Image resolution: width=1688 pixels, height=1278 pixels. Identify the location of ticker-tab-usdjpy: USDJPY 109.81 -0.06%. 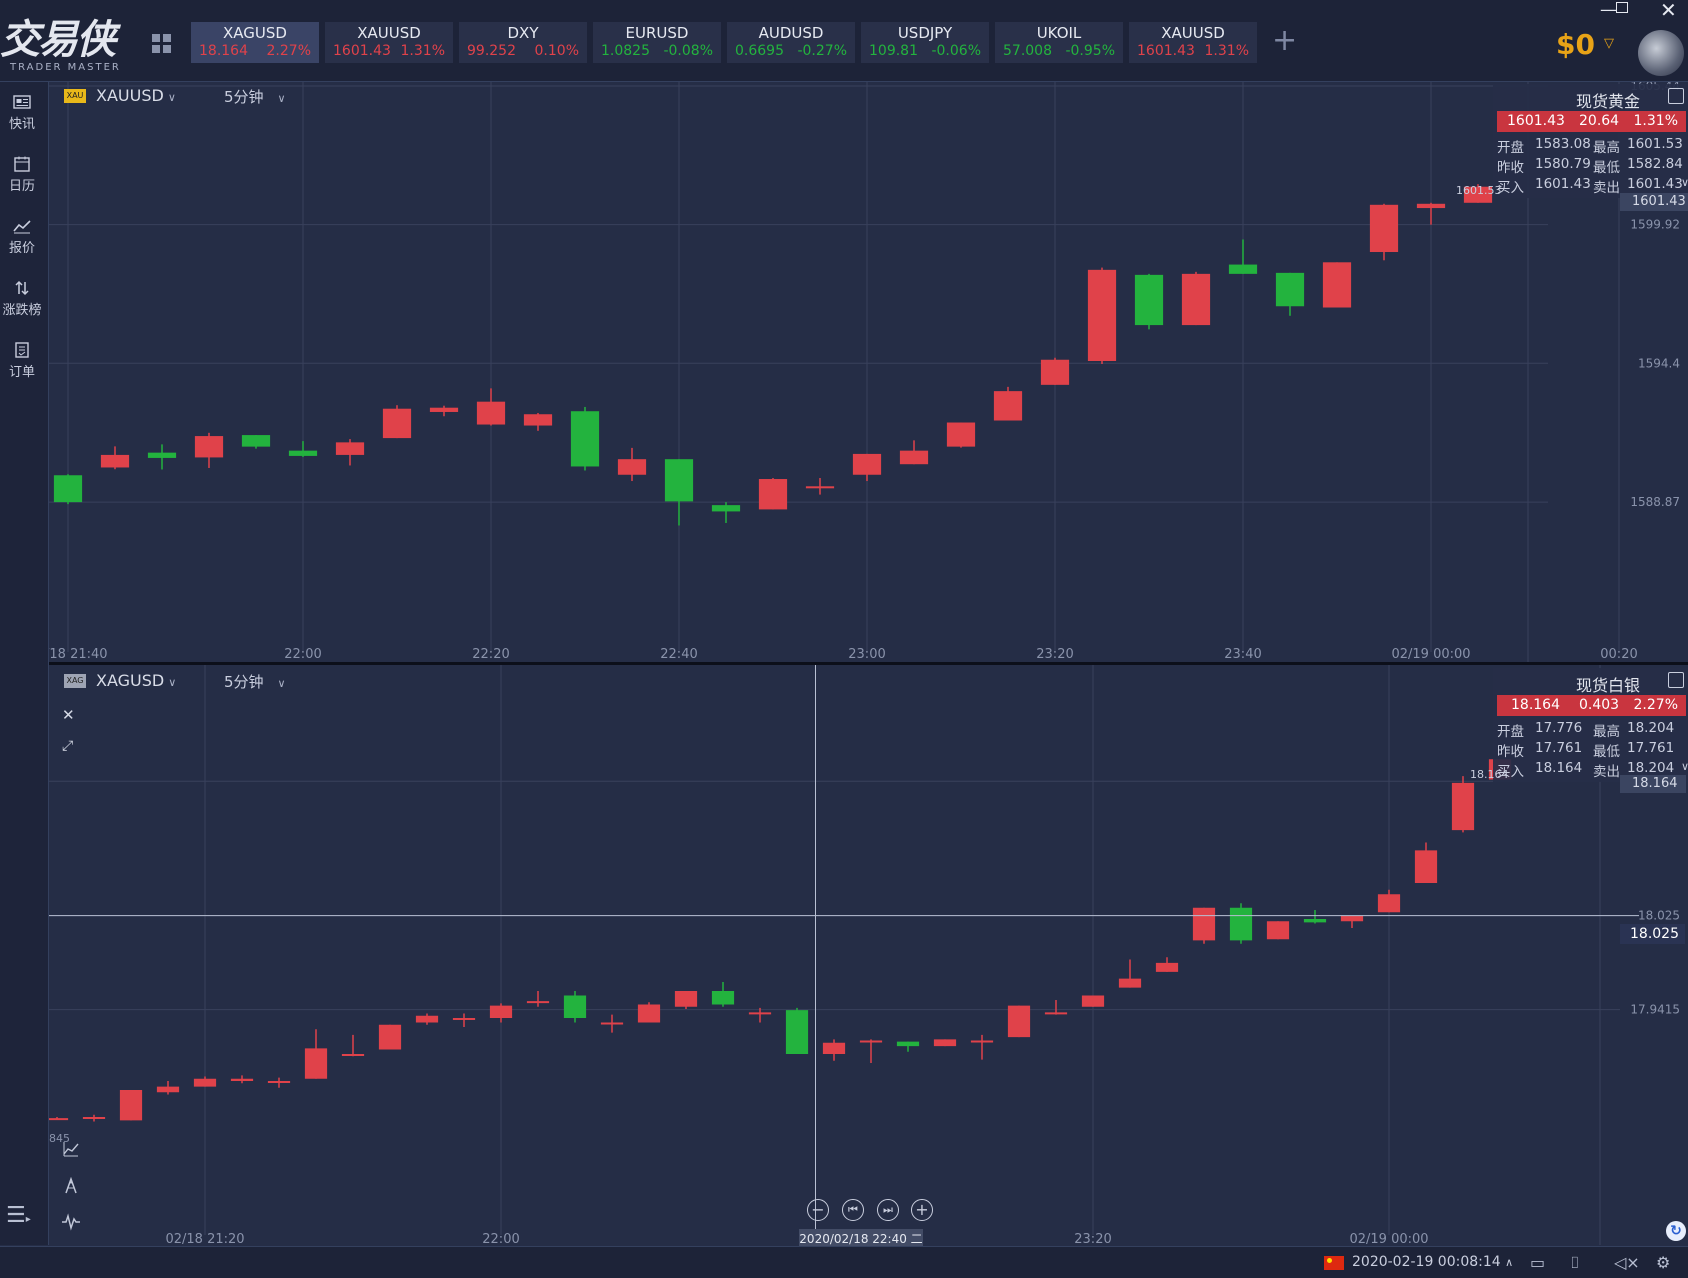
(925, 42).